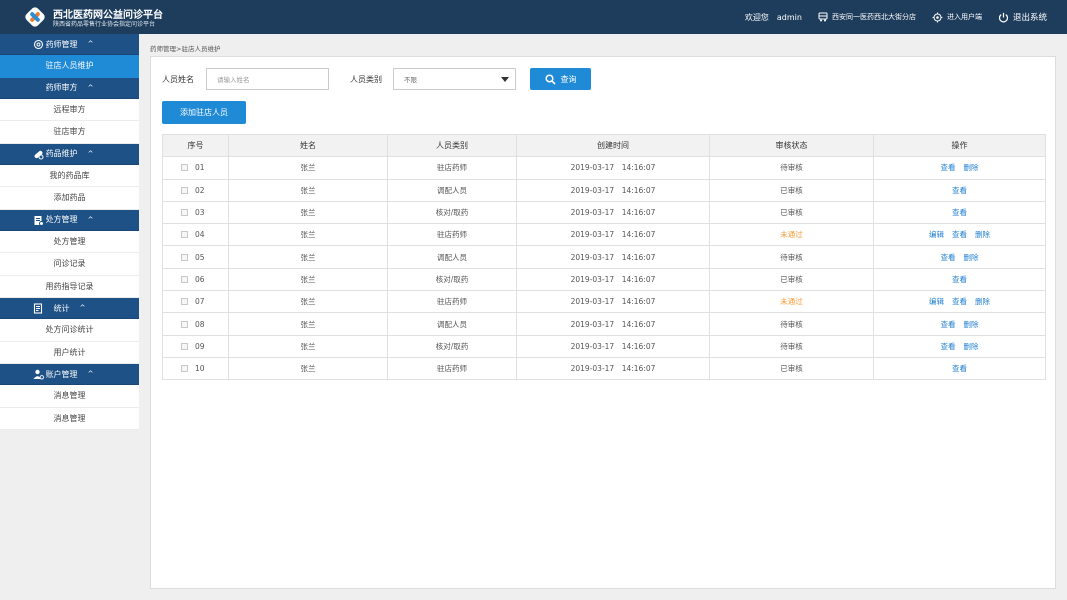 This screenshot has height=600, width=1067. What do you see at coordinates (200, 213) in the screenshot?
I see `row-index: 03` at bounding box center [200, 213].